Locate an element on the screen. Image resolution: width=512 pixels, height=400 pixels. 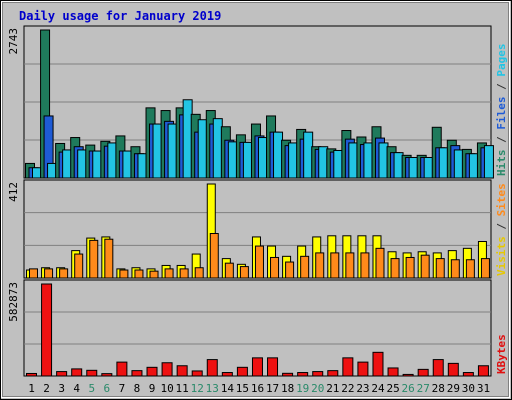
x-tick-label-7: 7 is located at coordinates (122, 388).